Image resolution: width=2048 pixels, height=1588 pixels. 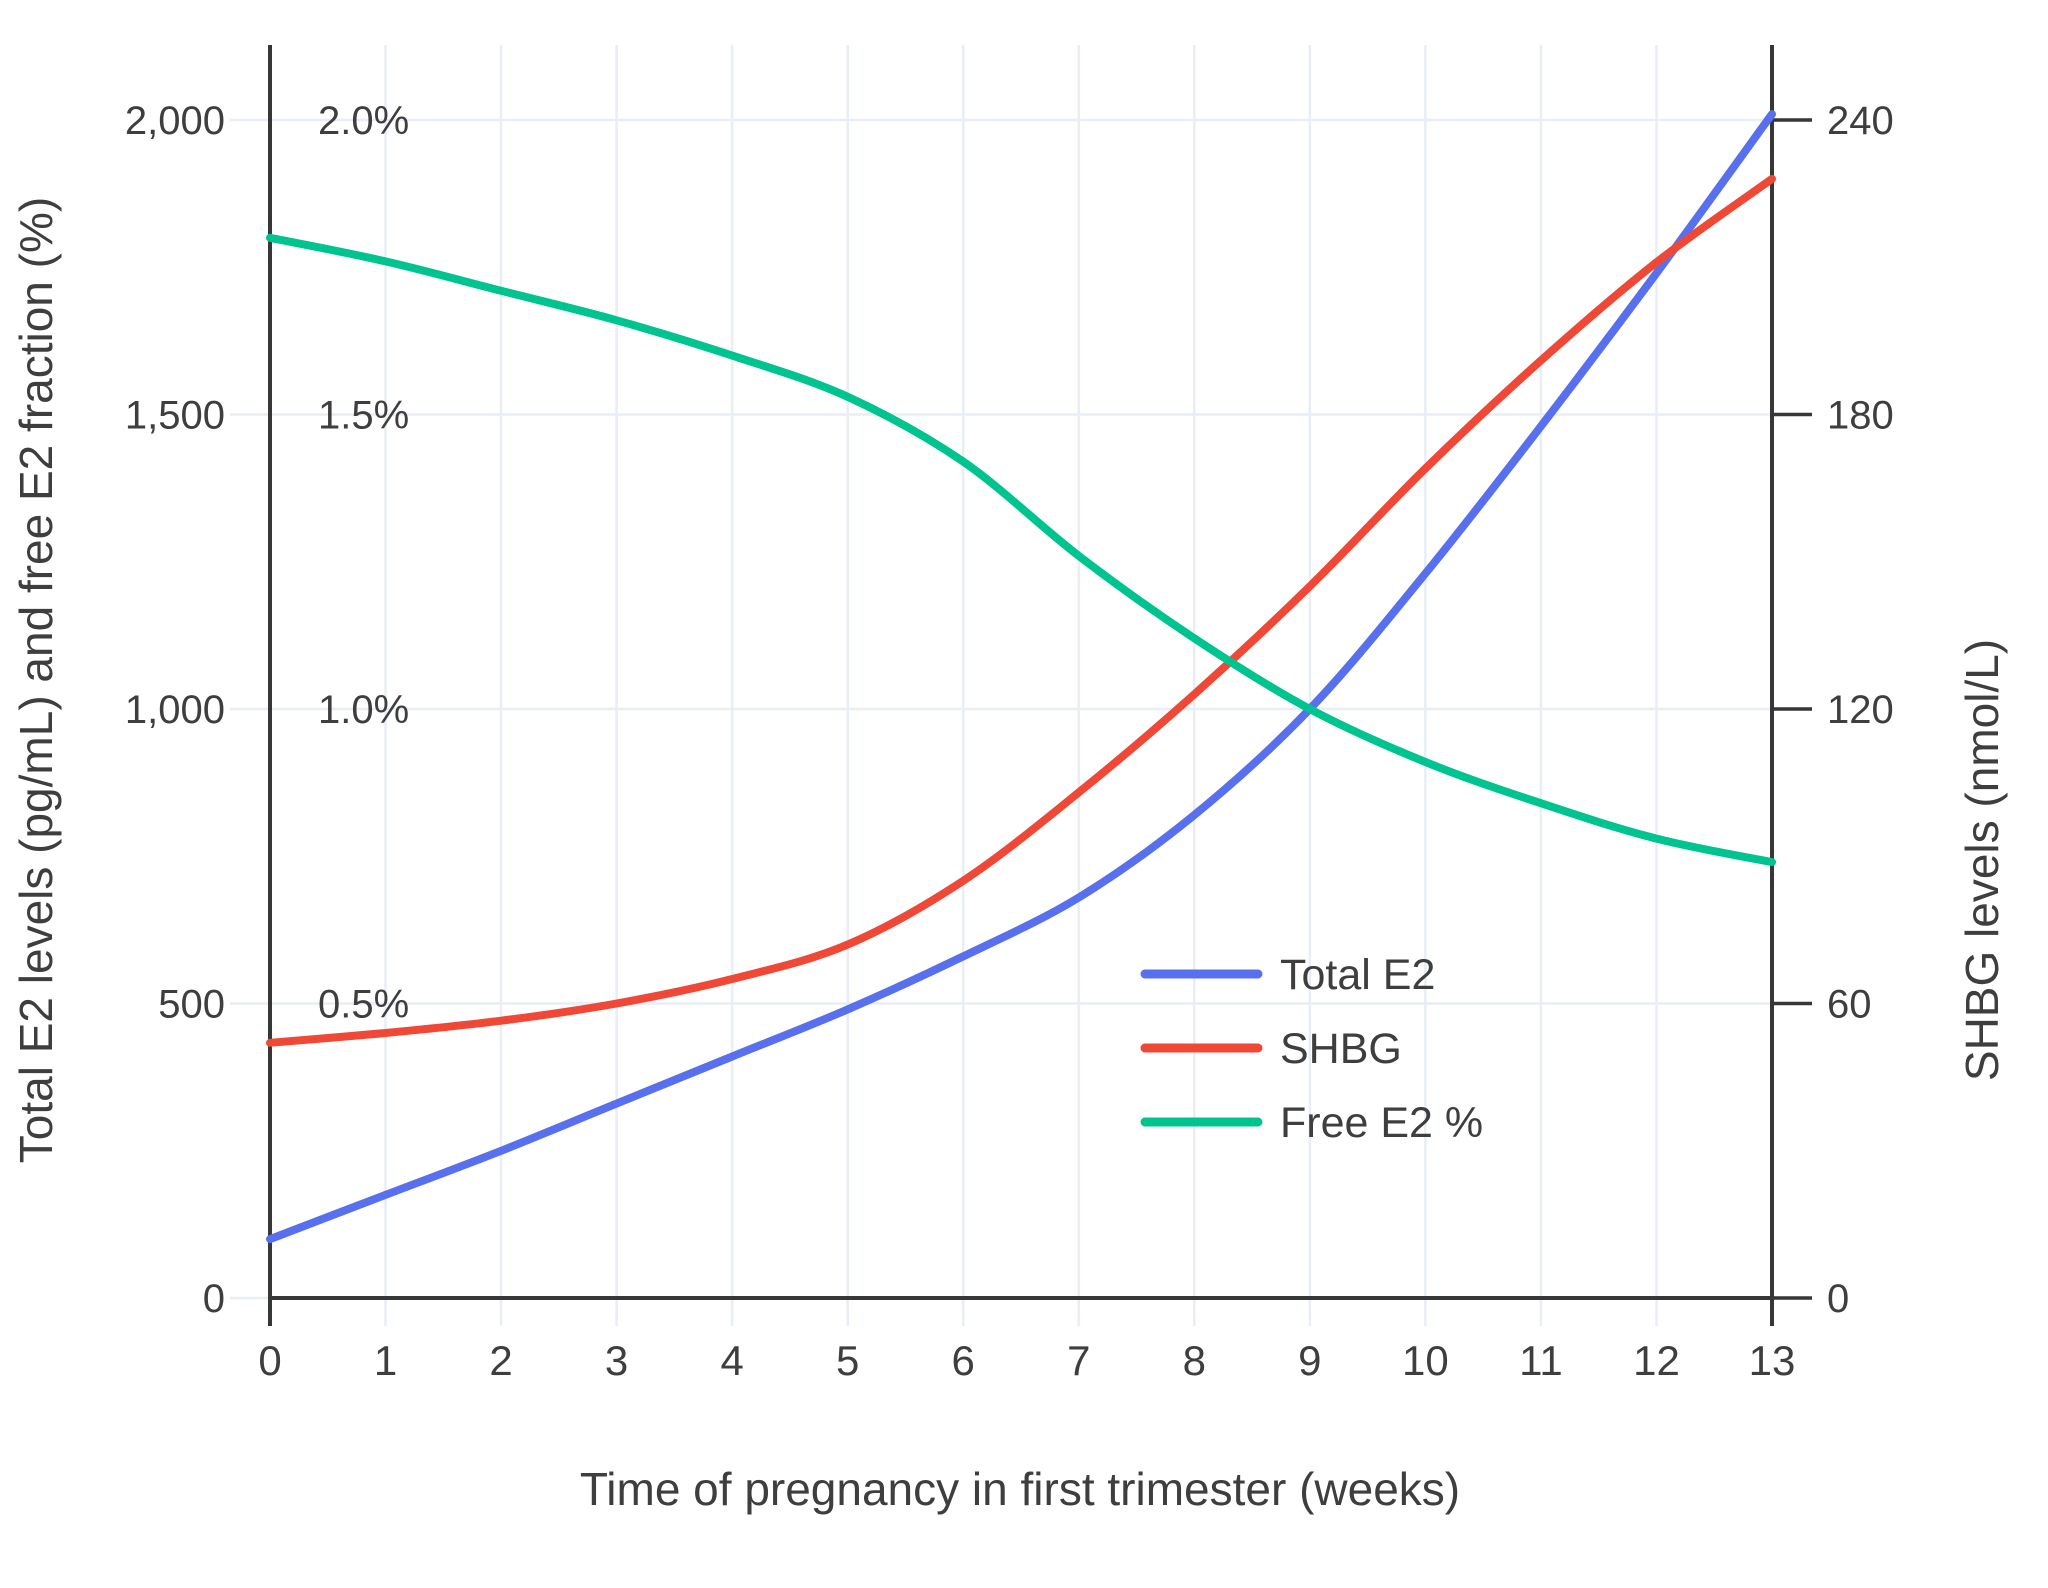 I want to click on x-tick-label: 12, so click(x=1656, y=1360).